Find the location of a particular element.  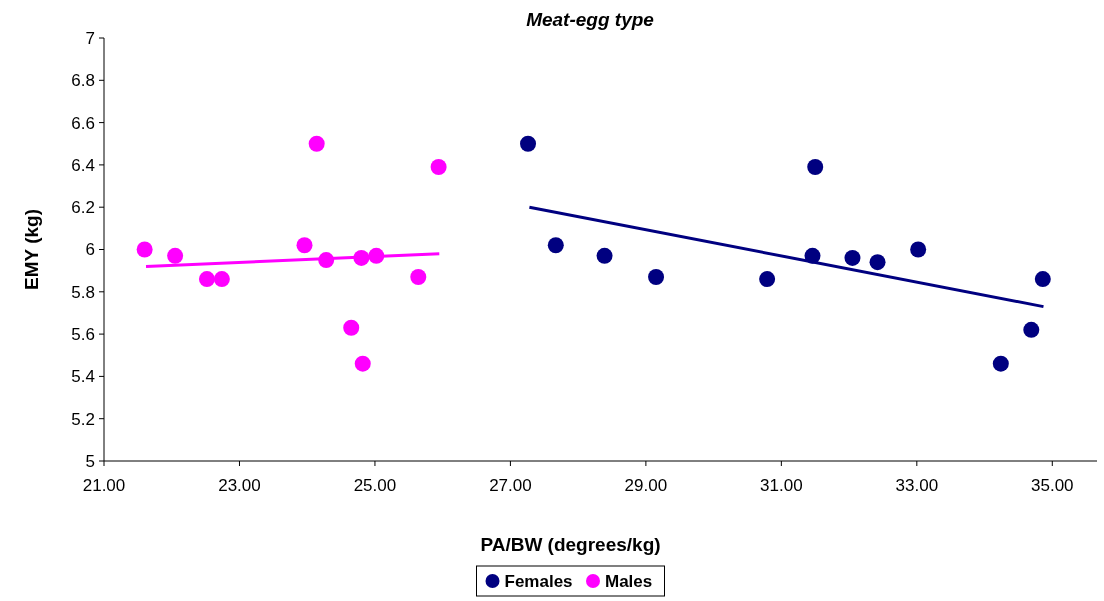

x-tick-label: 25.00 is located at coordinates (375, 485).